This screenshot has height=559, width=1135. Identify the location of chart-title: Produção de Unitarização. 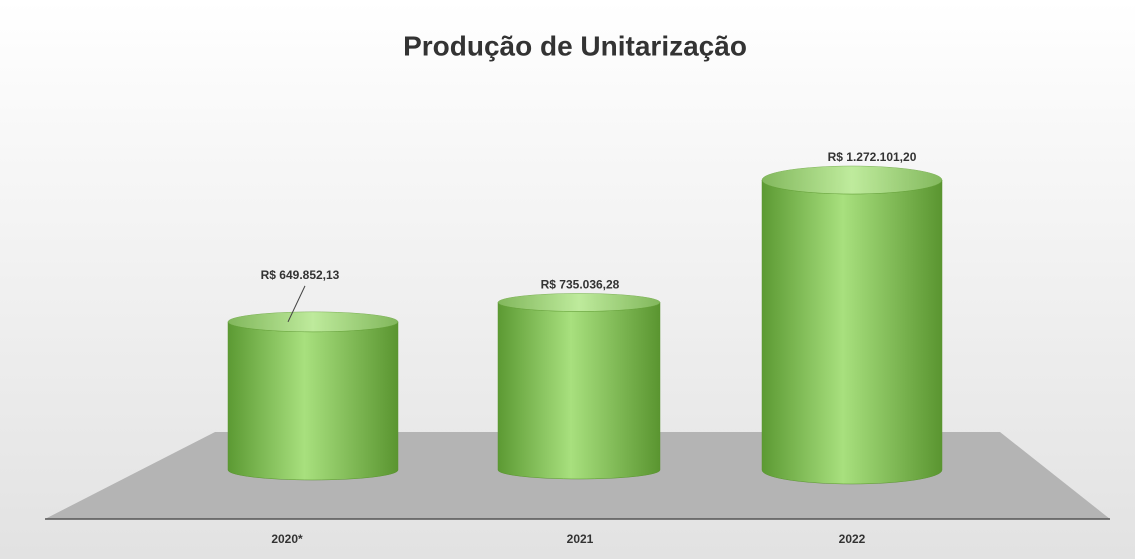
(575, 45).